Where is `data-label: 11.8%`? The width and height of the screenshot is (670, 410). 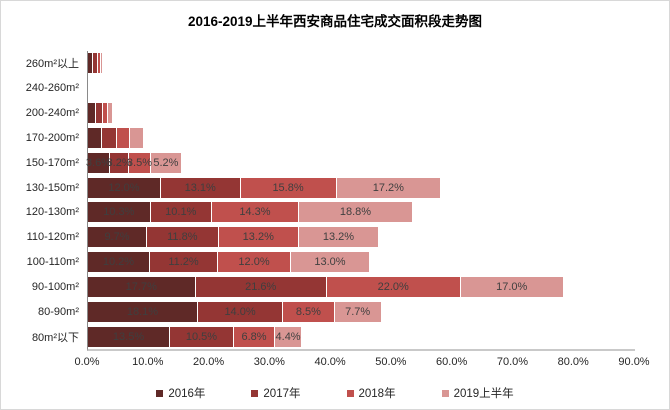 data-label: 11.8% is located at coordinates (182, 237).